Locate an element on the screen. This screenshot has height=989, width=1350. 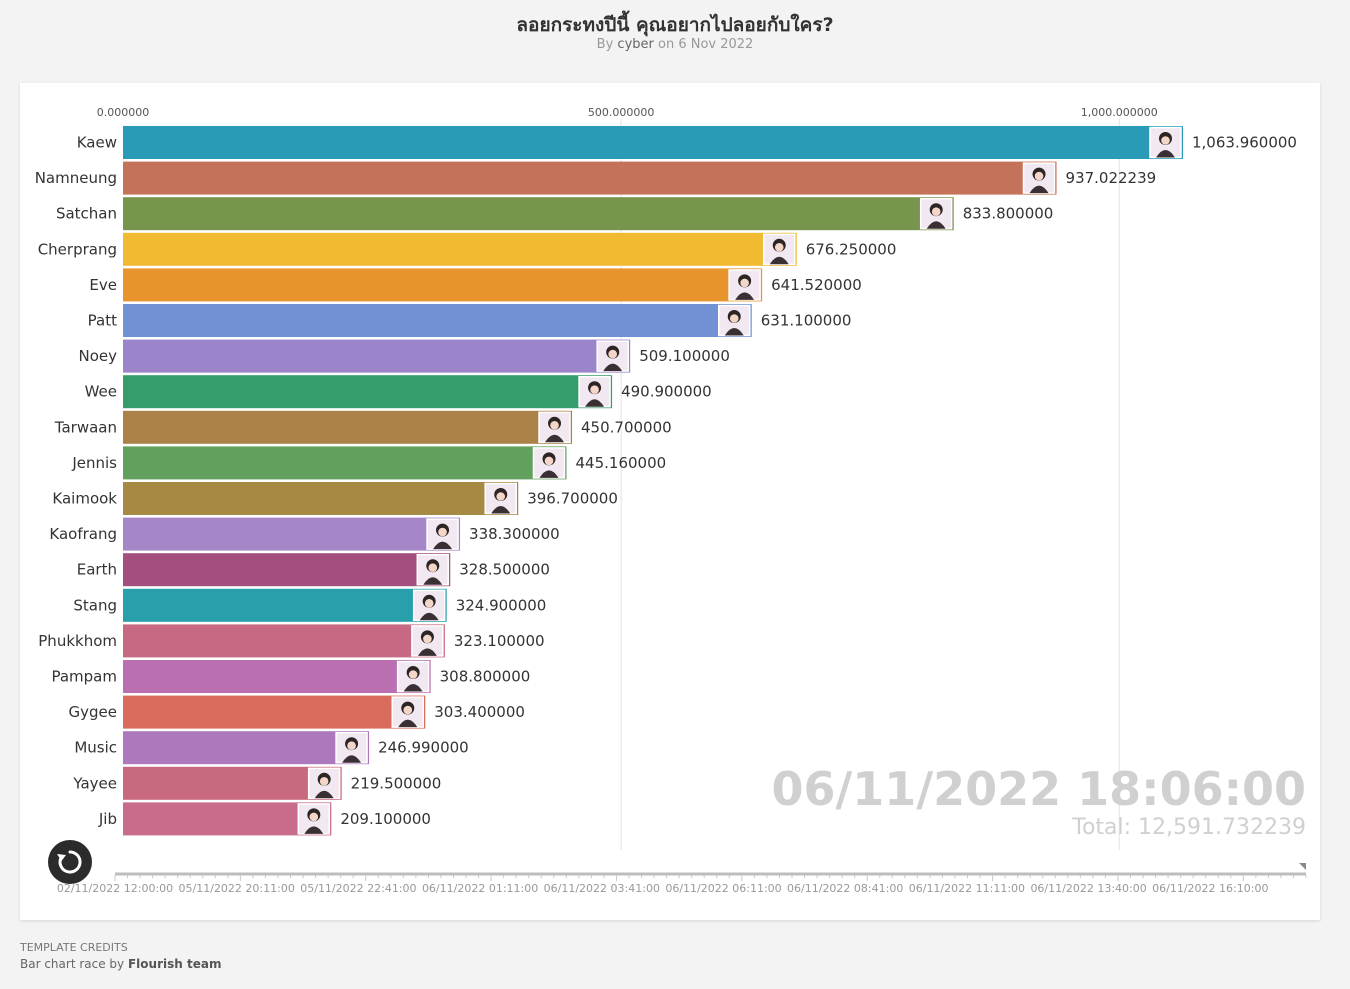
category-label: Stang is located at coordinates (95, 605).